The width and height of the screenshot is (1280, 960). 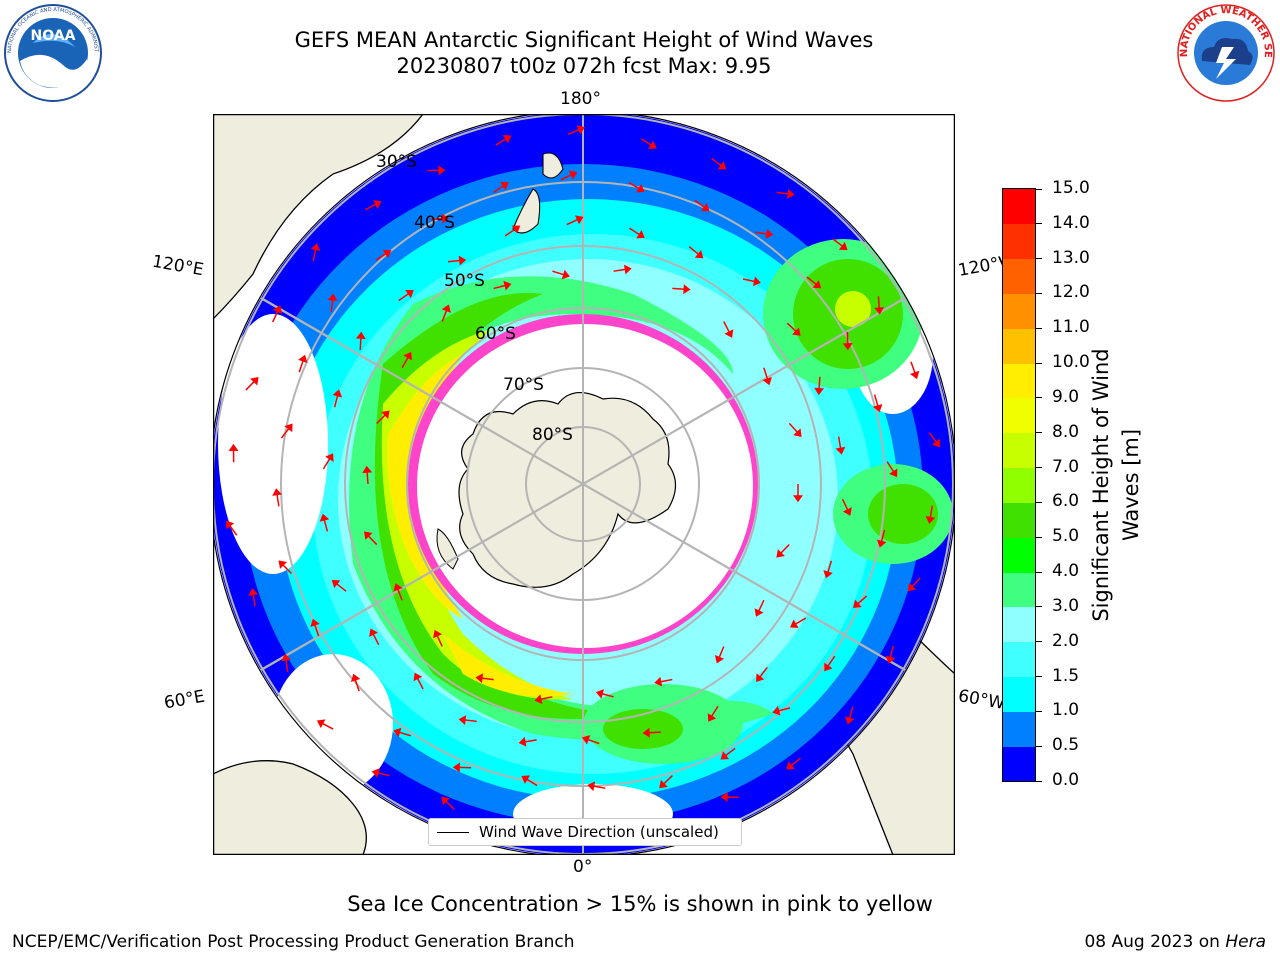 I want to click on colorbar-tick-label: 10.0, so click(x=1071, y=362).